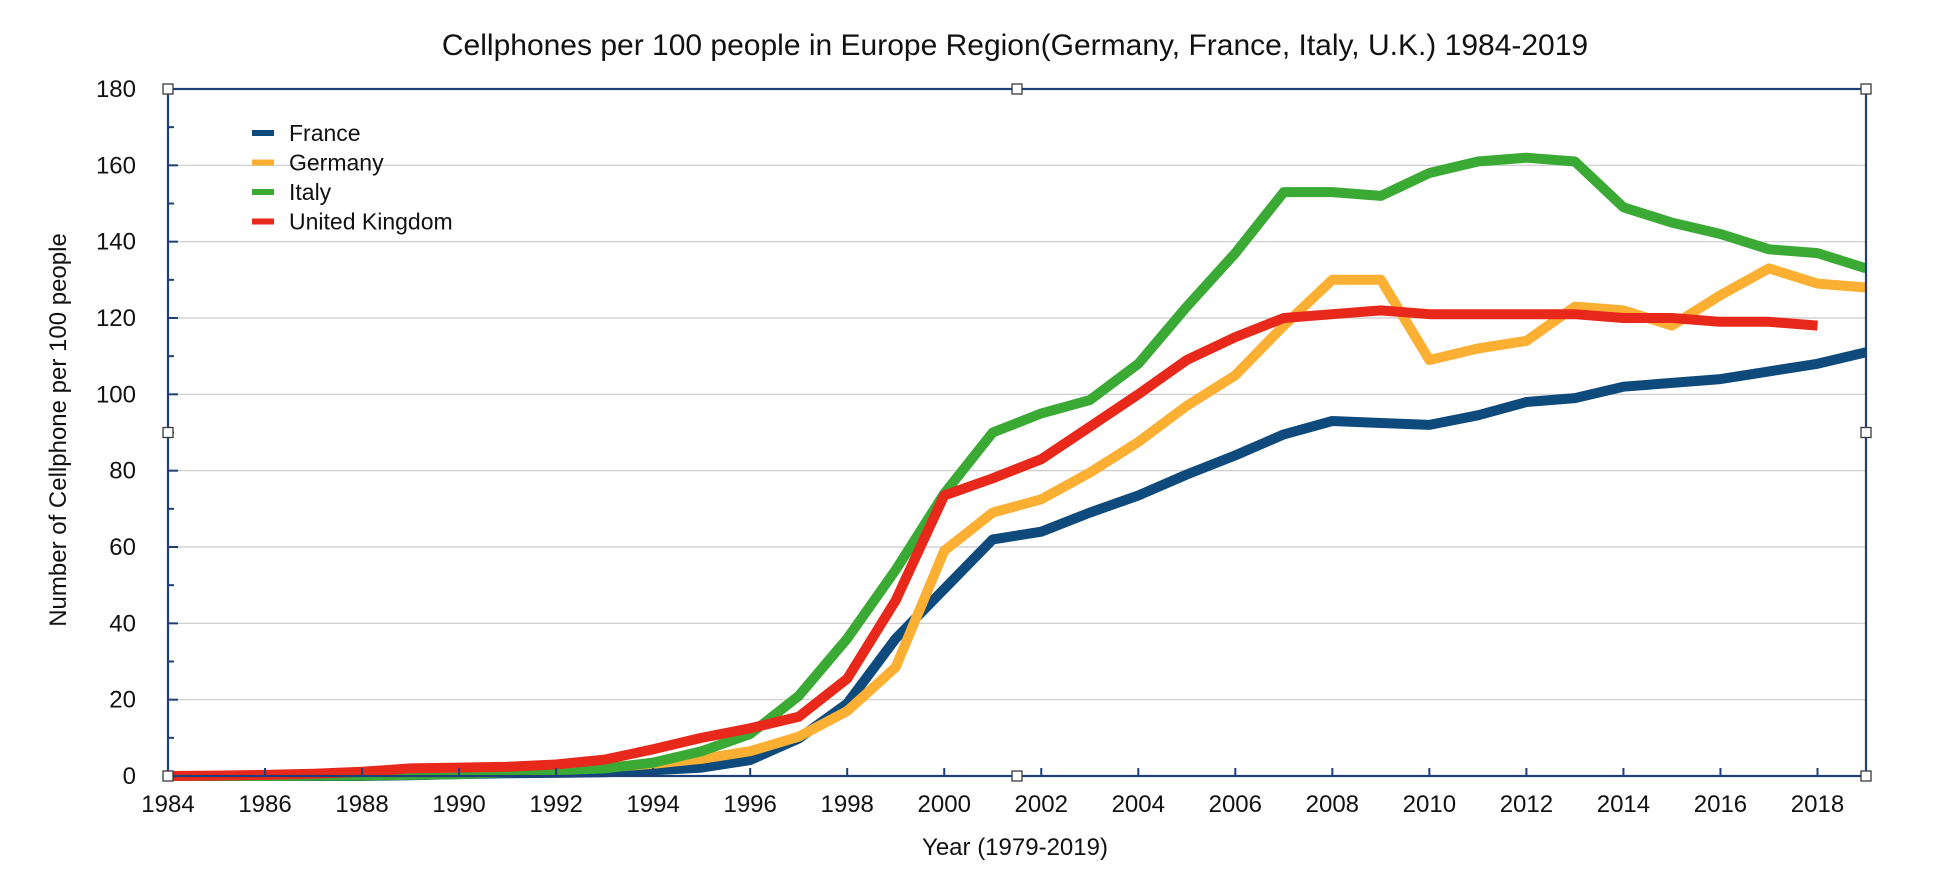 The width and height of the screenshot is (1940, 873). Describe the element at coordinates (1138, 804) in the screenshot. I see `x-tick-label: 2004` at that location.